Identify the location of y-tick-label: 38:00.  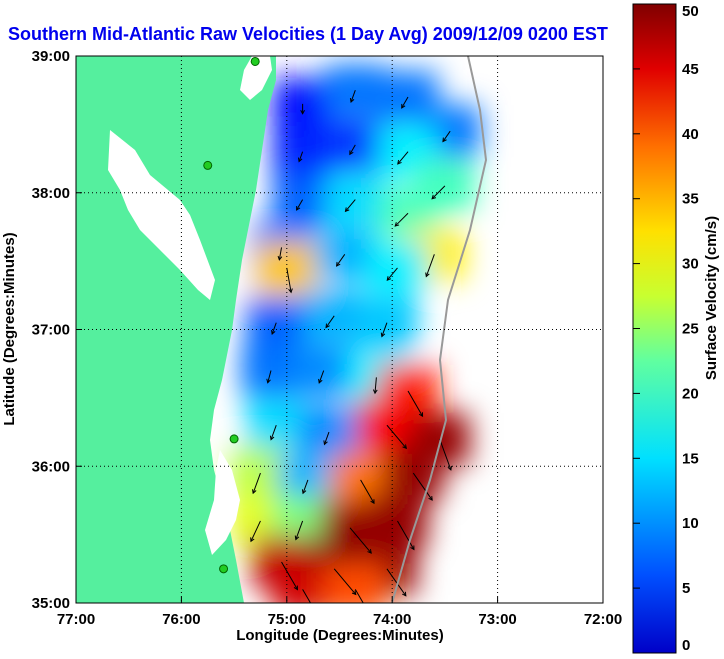
(51, 193).